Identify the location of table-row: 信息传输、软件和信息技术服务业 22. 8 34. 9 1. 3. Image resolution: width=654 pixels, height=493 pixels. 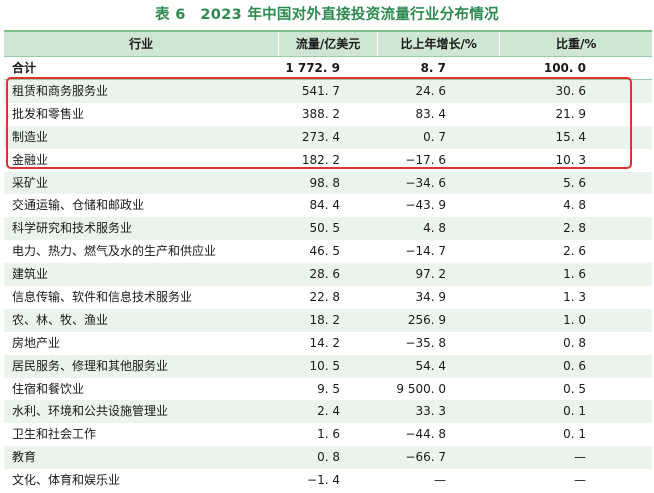
(328, 297).